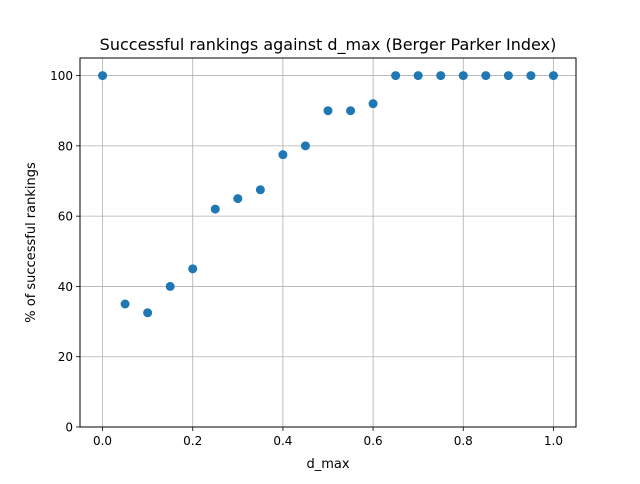 This screenshot has height=484, width=640. I want to click on y-tick-label: 60, so click(65, 217).